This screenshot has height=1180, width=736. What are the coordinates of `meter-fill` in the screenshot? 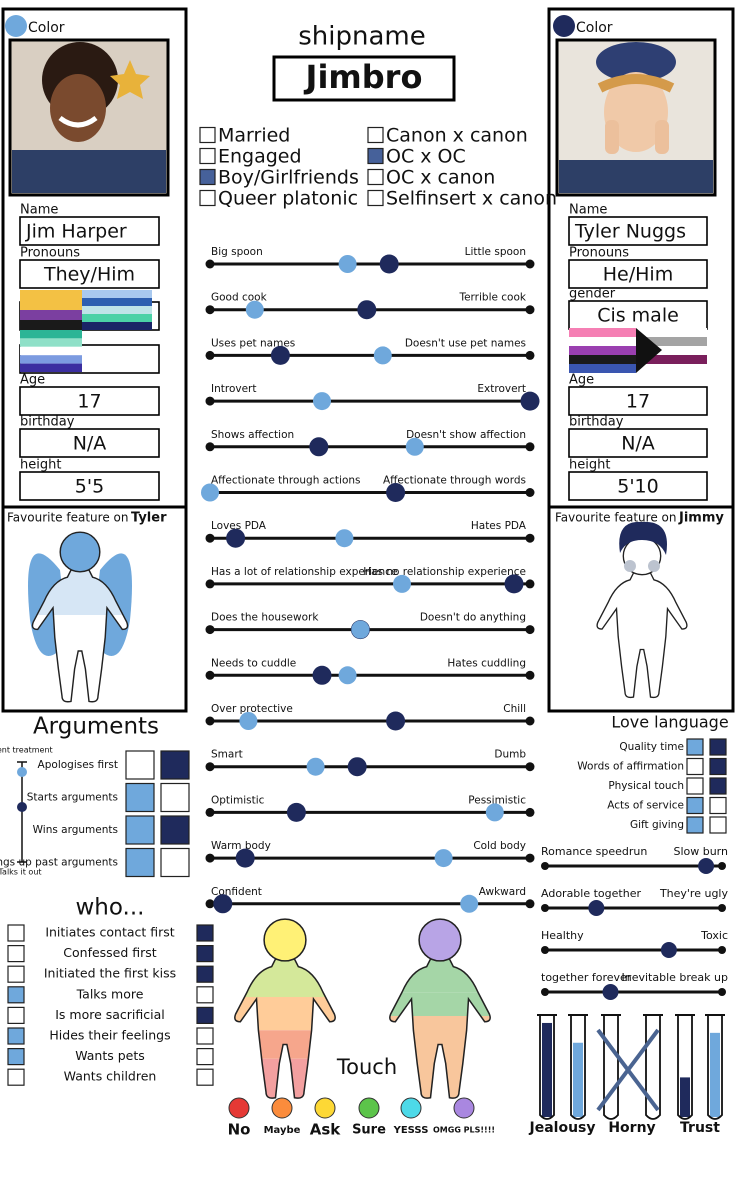 It's located at (685, 1097).